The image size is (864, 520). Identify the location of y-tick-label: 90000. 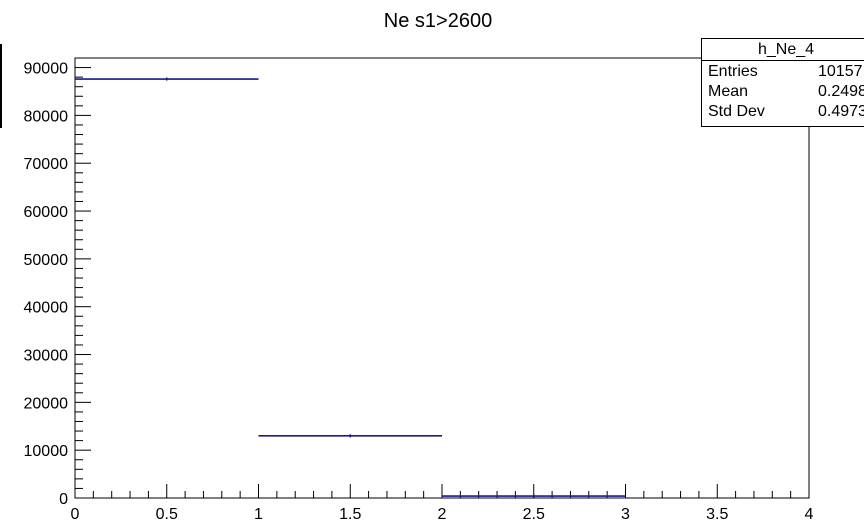
(46, 69).